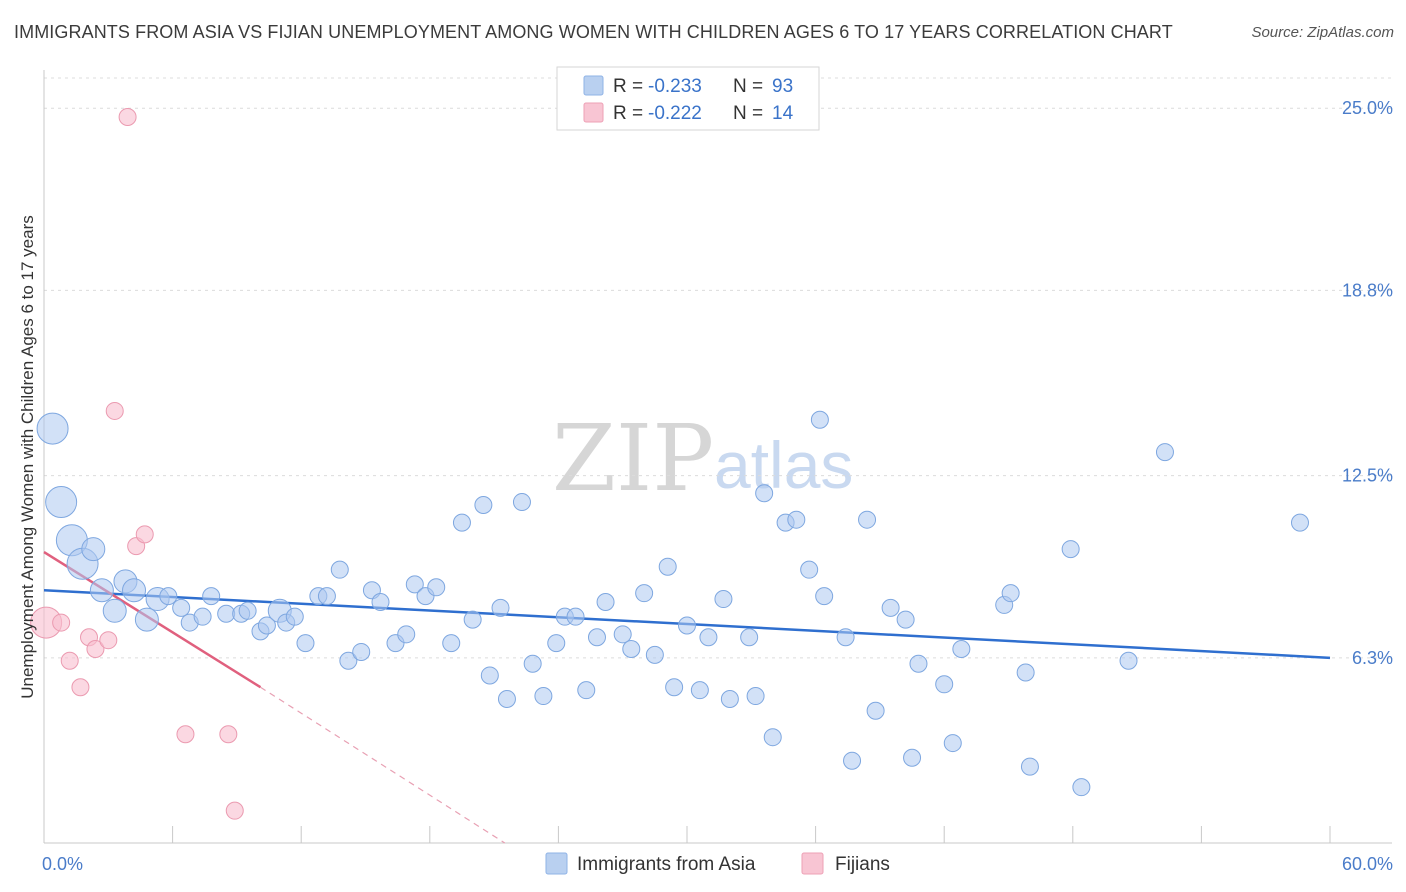 This screenshot has height=892, width=1406. I want to click on y-tick-label: 12.5%, so click(1367, 476).